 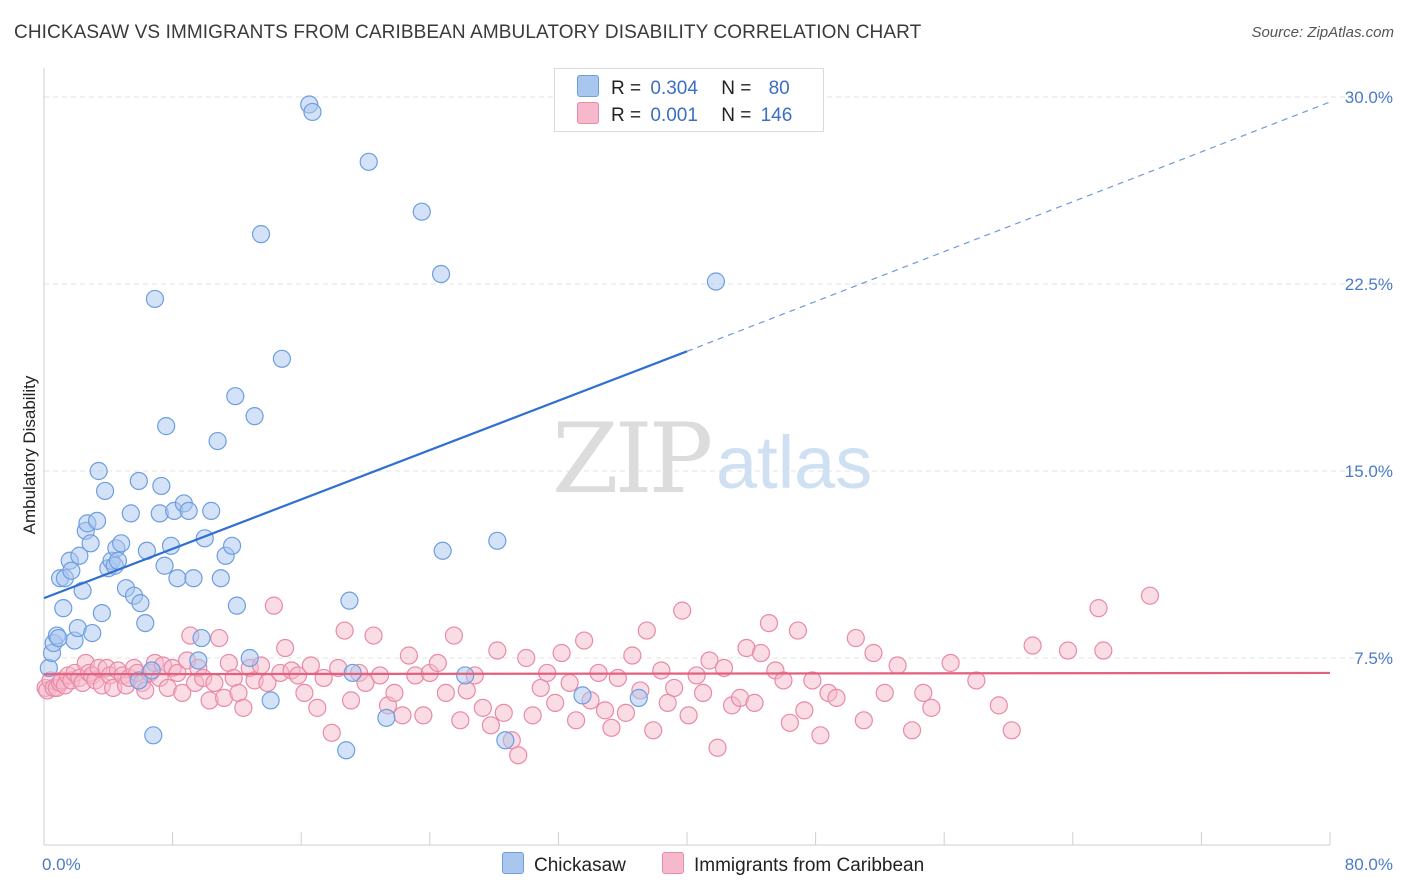 I want to click on legend-row-caribbean: R = 0.001 N = 146, so click(x=684, y=114).